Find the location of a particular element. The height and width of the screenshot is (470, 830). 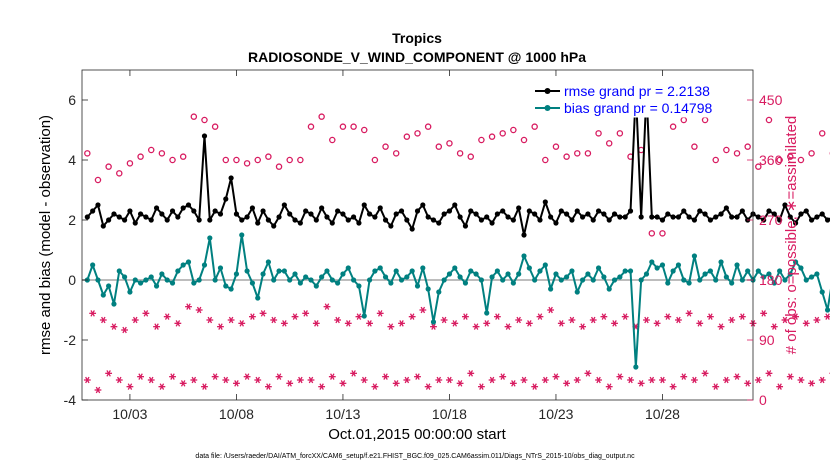

y-tick-label: 2 is located at coordinates (72, 220).